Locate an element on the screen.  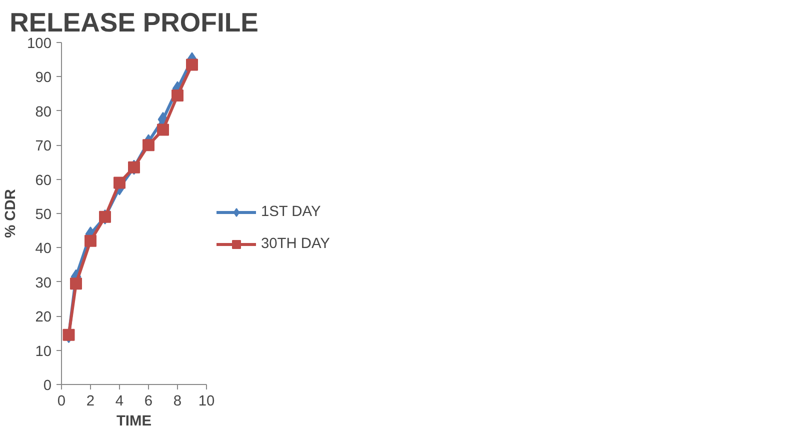
y-tick-label: 90 is located at coordinates (43, 78).